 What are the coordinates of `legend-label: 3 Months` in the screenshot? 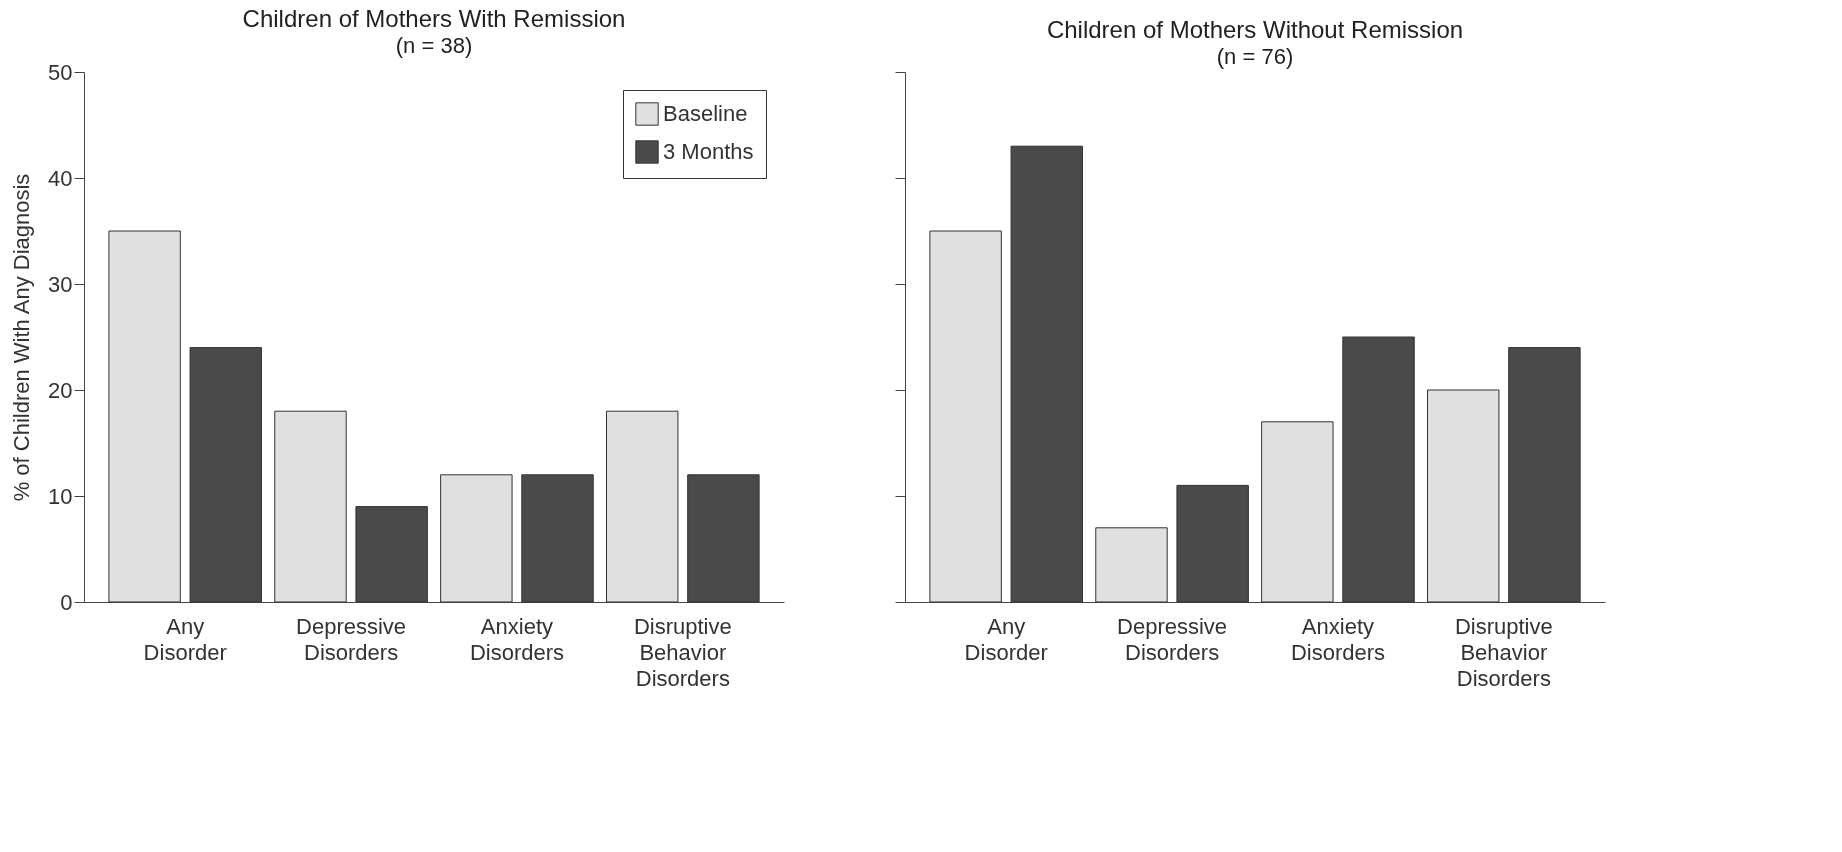 It's located at (708, 151).